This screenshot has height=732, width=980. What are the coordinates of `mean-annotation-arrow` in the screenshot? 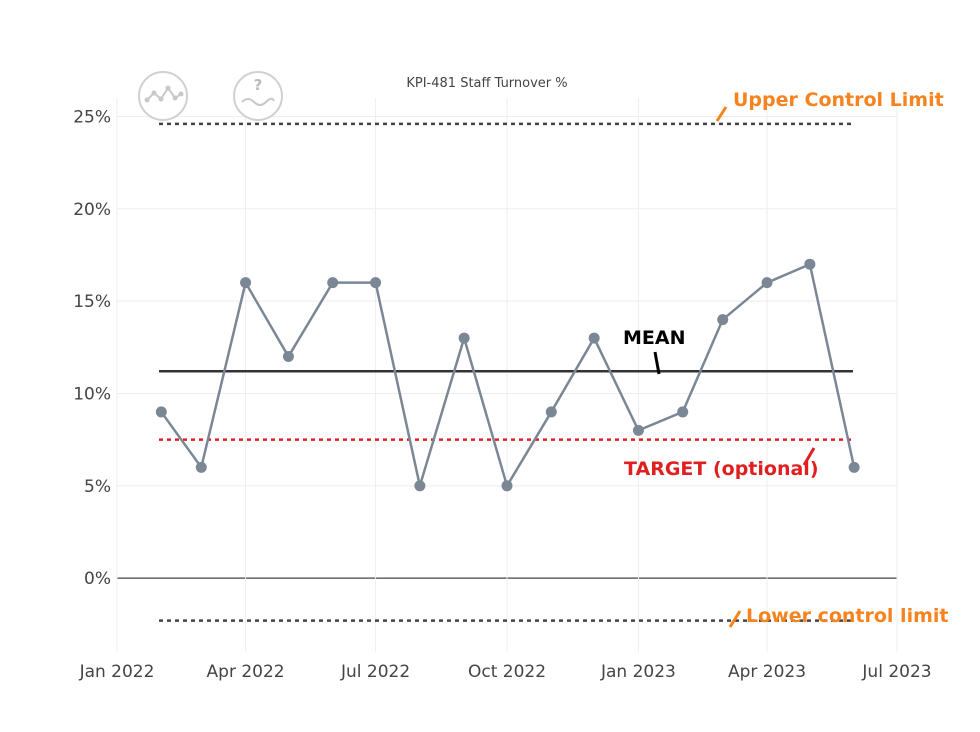 It's located at (657, 363).